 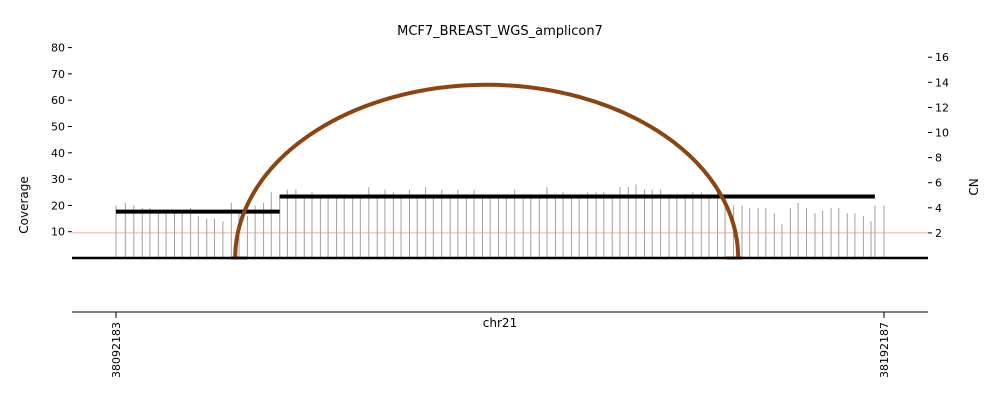 I want to click on y-left-tick-label: 20, so click(x=58, y=205).